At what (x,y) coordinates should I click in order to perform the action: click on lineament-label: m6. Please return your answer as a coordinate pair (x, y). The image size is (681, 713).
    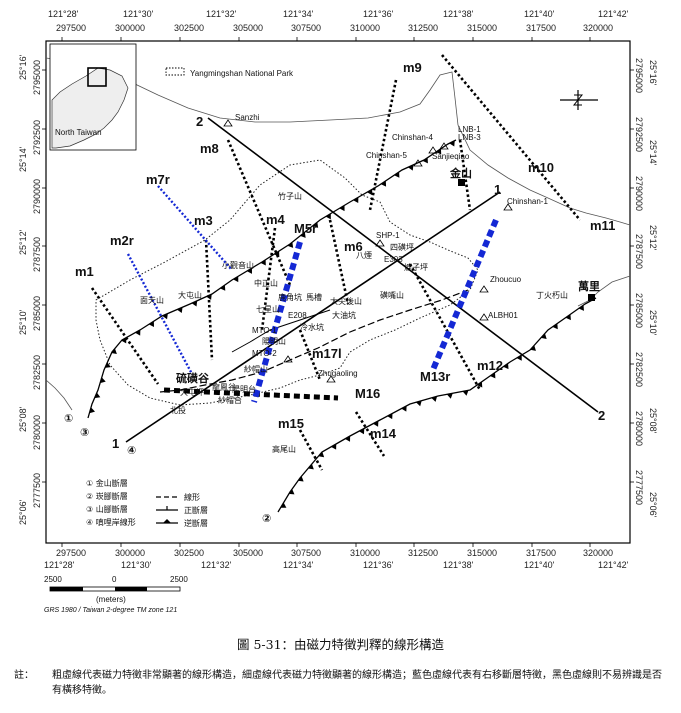
    Looking at the image, I should click on (353, 246).